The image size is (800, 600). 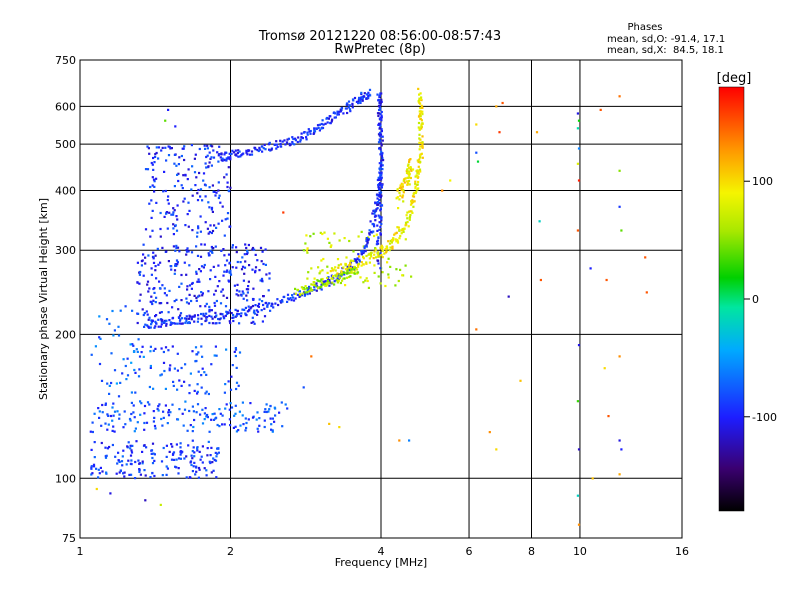 What do you see at coordinates (80, 551) in the screenshot?
I see `x-tick-label: 1` at bounding box center [80, 551].